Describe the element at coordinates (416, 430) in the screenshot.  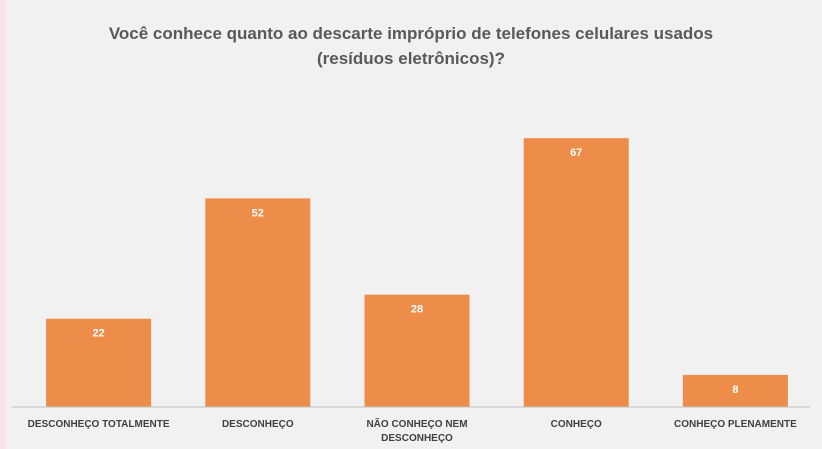
I see `x-tick-label: NÃO CONHEÇO NEM DESCONHEÇO` at that location.